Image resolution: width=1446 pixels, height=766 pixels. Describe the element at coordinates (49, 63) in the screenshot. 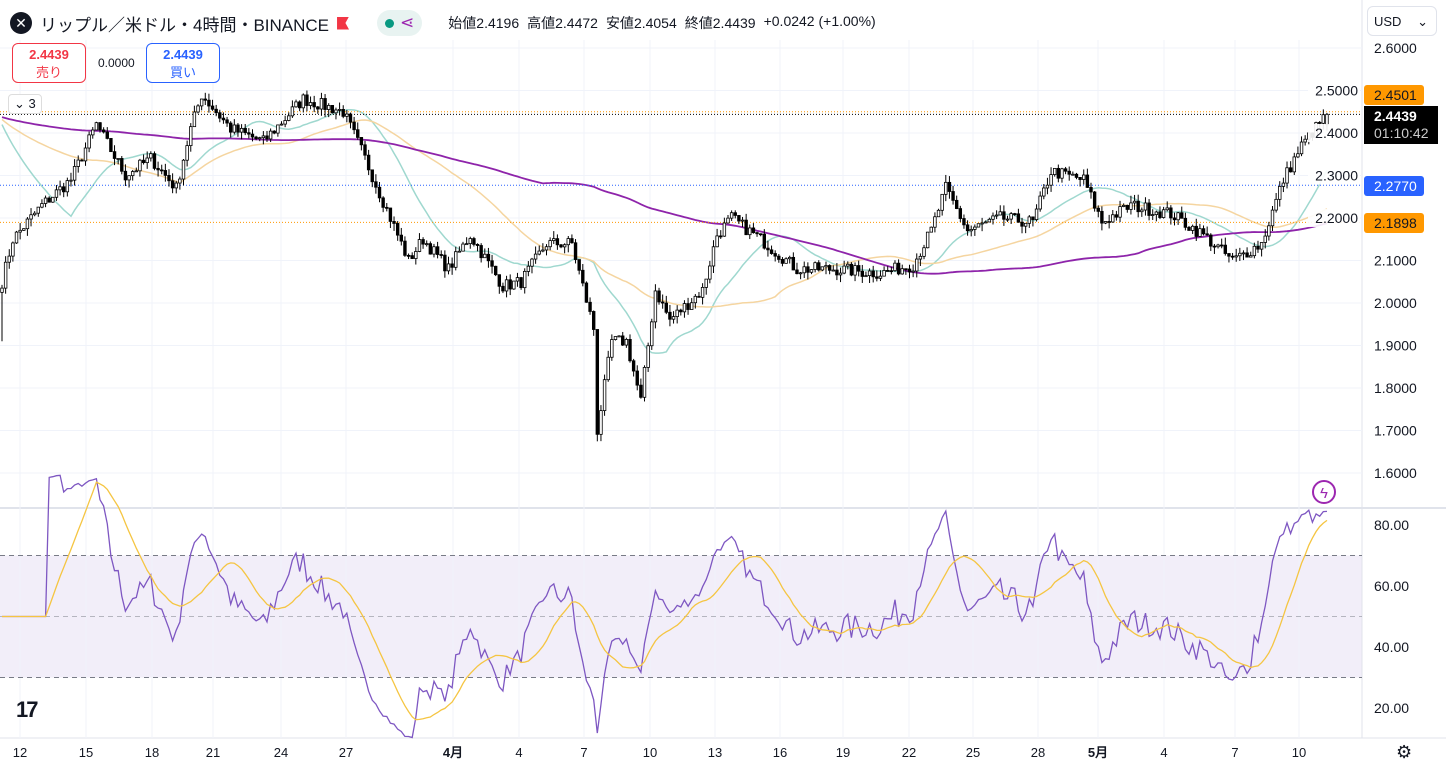

I see `sell-button: 2.4439 売り` at that location.